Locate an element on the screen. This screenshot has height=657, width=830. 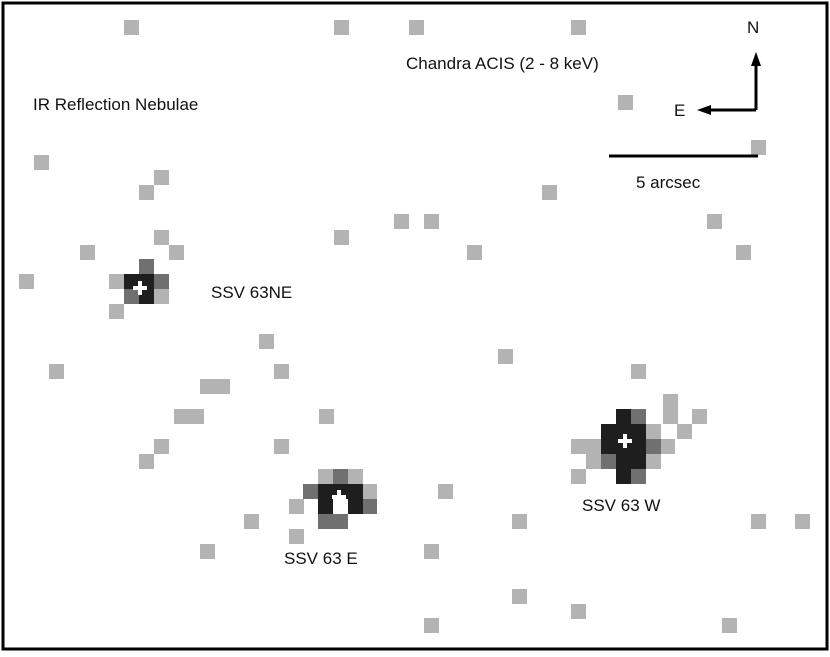
source-label-ssv63ne: SSV 63NE is located at coordinates (252, 292).